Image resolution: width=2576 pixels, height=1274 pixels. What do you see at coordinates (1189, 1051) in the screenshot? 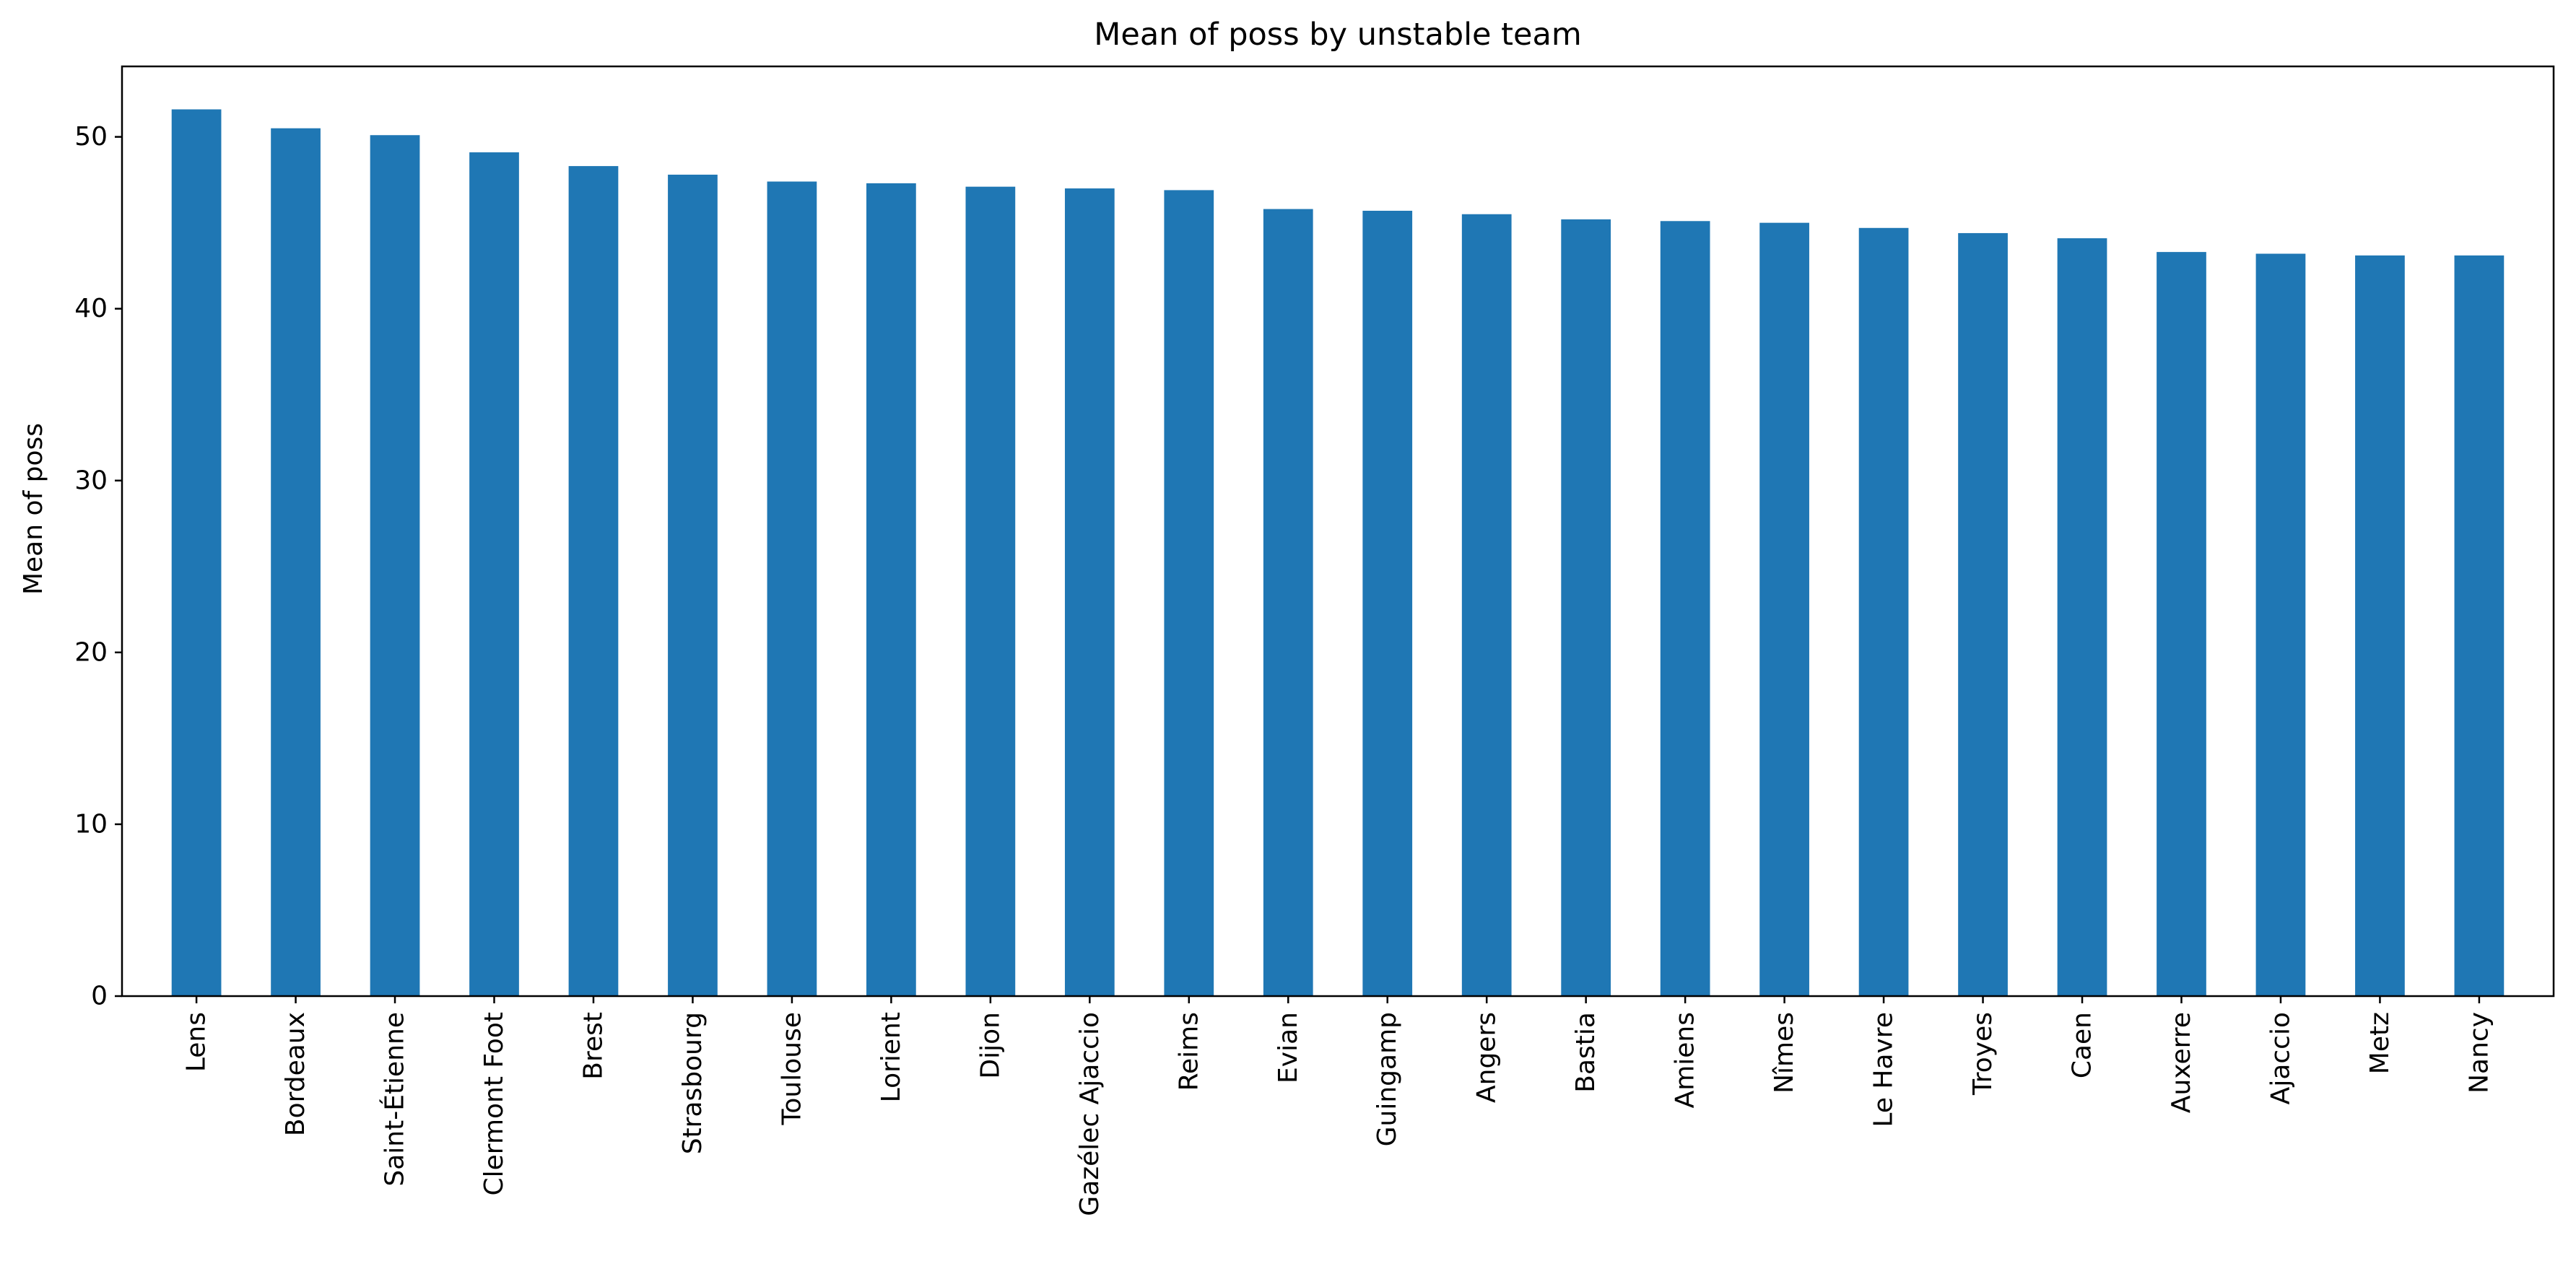
I see `x-tick-label: Reims` at bounding box center [1189, 1051].